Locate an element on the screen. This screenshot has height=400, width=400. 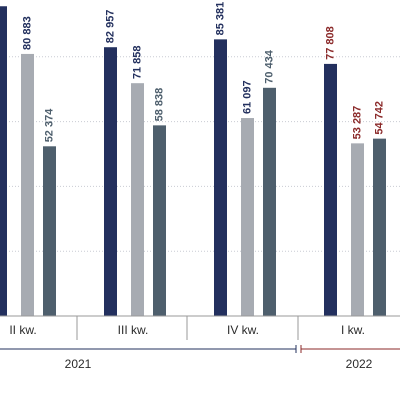
quarter-label: II kw. is located at coordinates (22, 330).